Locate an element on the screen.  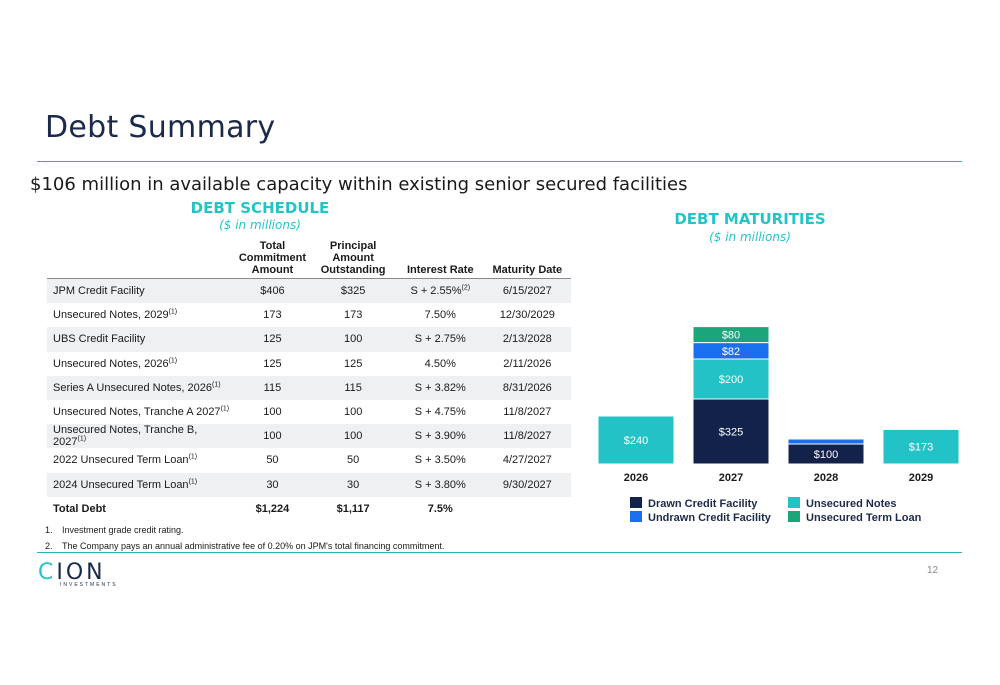
data-label: $325 is located at coordinates (731, 433).